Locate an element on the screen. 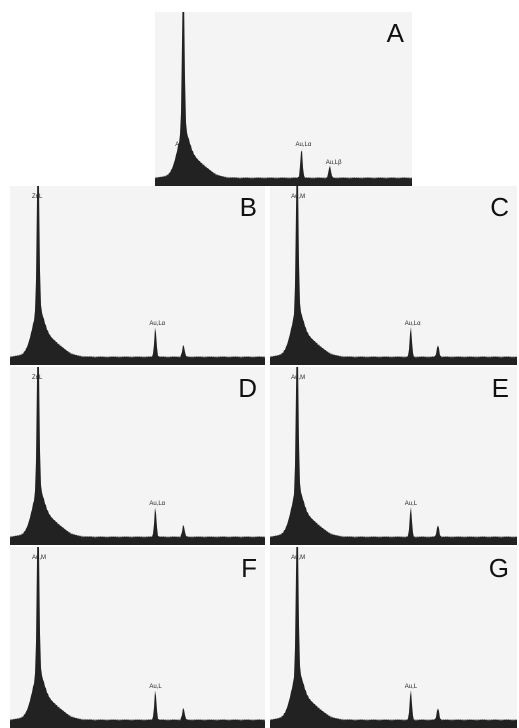 The image size is (519, 728). panel-letter: C is located at coordinates (499, 207).